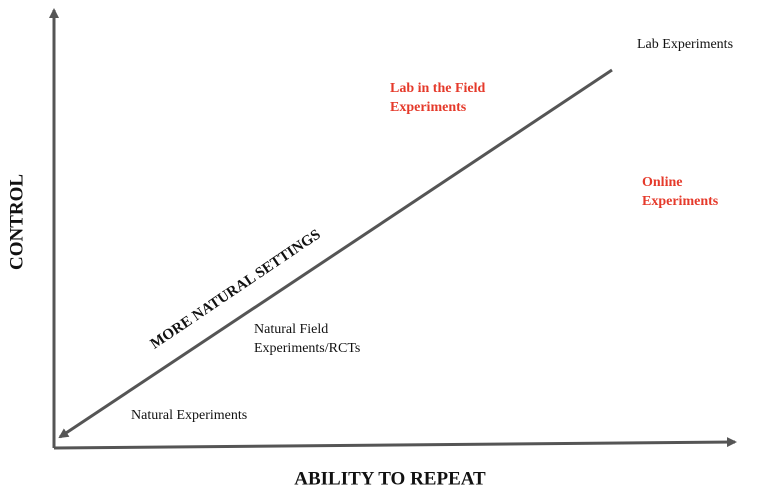 This screenshot has width=765, height=492. I want to click on item-label: Lab Experiments, so click(685, 44).